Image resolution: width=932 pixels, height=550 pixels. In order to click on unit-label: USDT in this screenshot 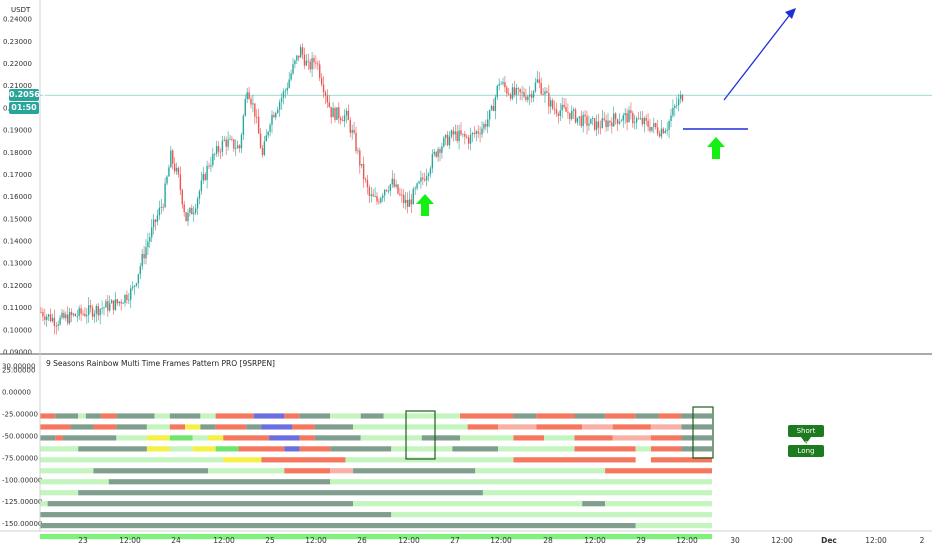, I will do `click(21, 10)`.